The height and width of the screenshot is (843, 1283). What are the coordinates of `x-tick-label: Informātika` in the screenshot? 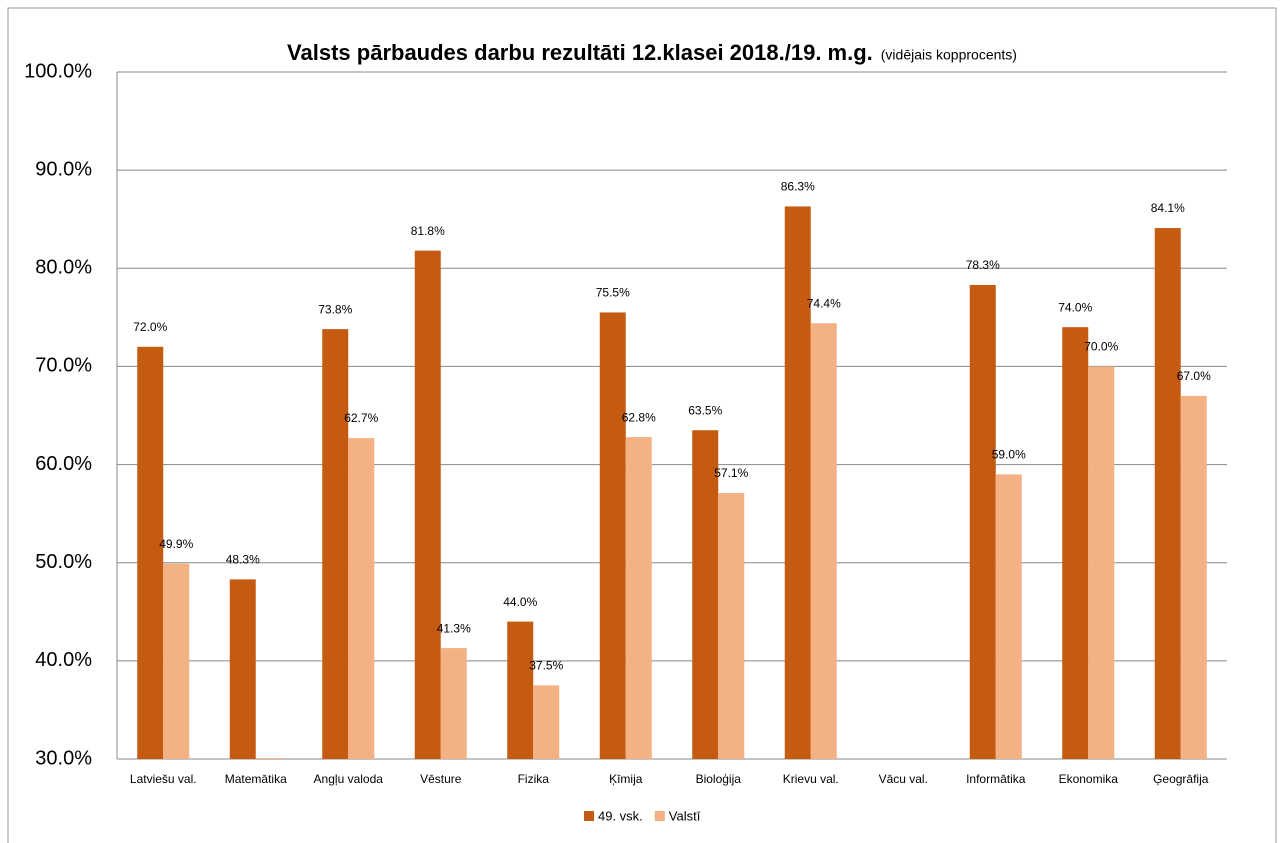 It's located at (996, 779).